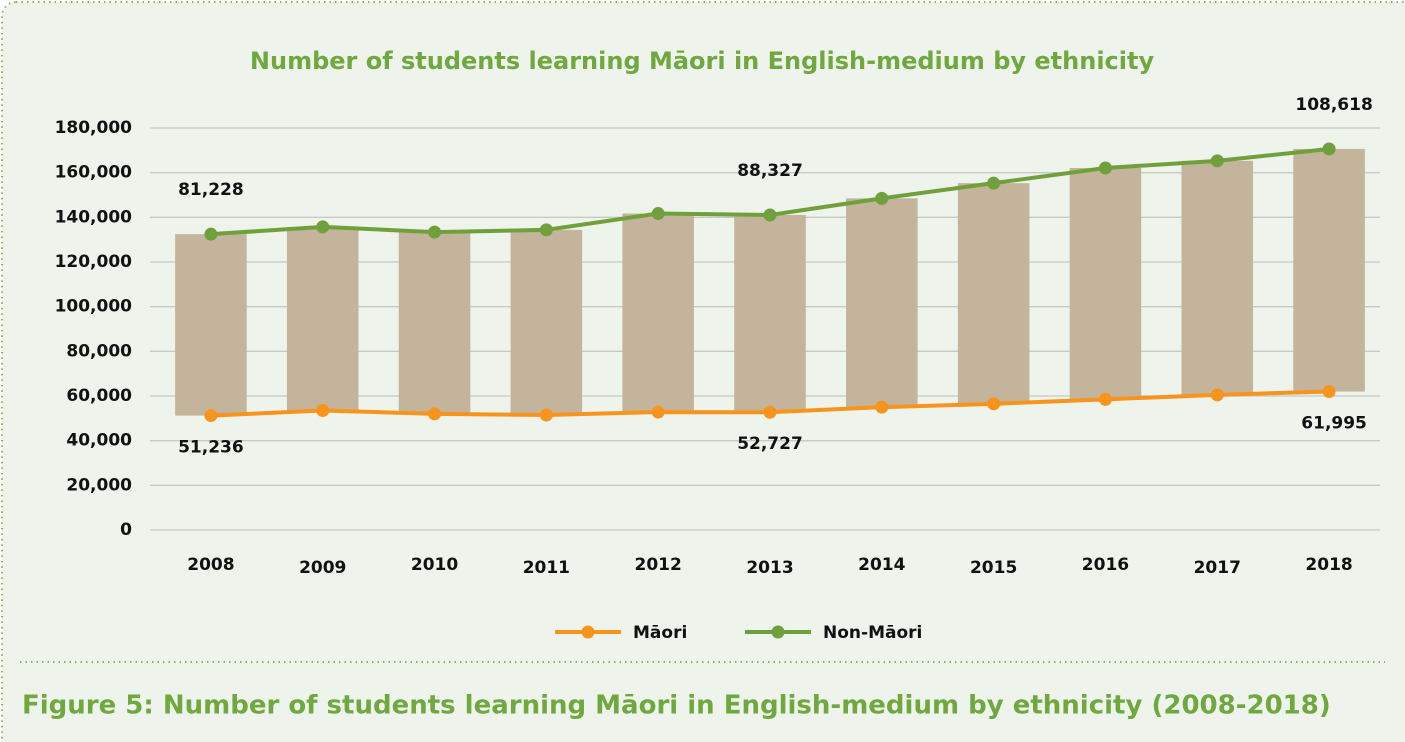 The height and width of the screenshot is (742, 1405). I want to click on x-tick-label: 2010, so click(434, 565).